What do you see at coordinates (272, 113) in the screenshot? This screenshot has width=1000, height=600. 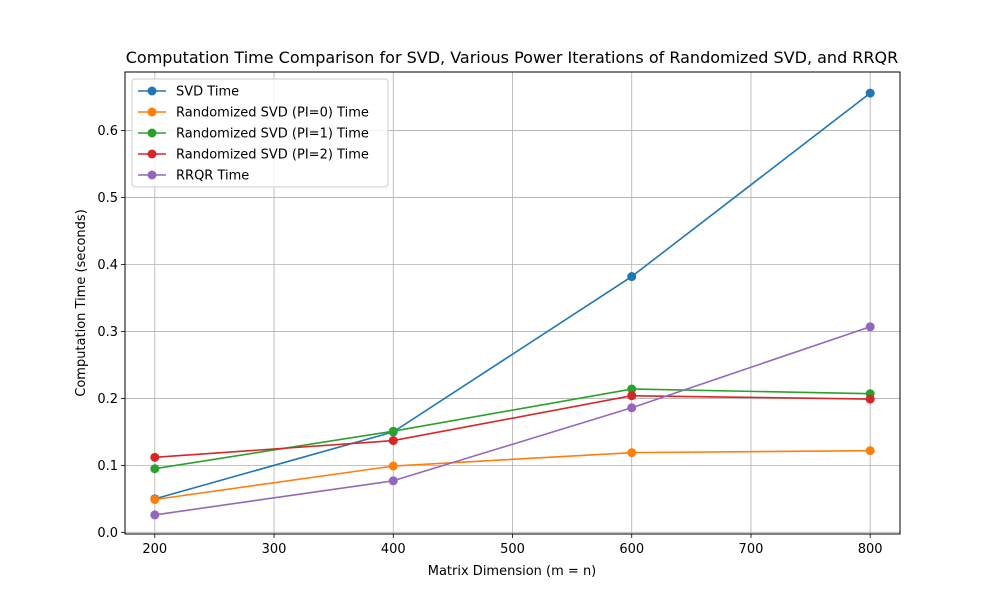 I see `legend-label: Randomized SVD (PI=0) Time` at bounding box center [272, 113].